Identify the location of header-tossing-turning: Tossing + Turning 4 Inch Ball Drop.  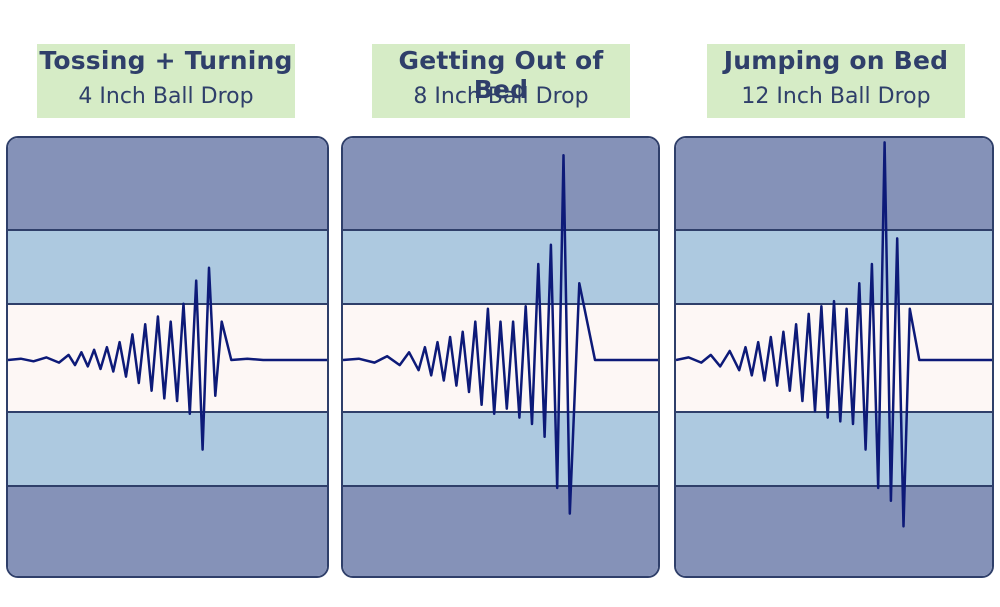
(166, 81).